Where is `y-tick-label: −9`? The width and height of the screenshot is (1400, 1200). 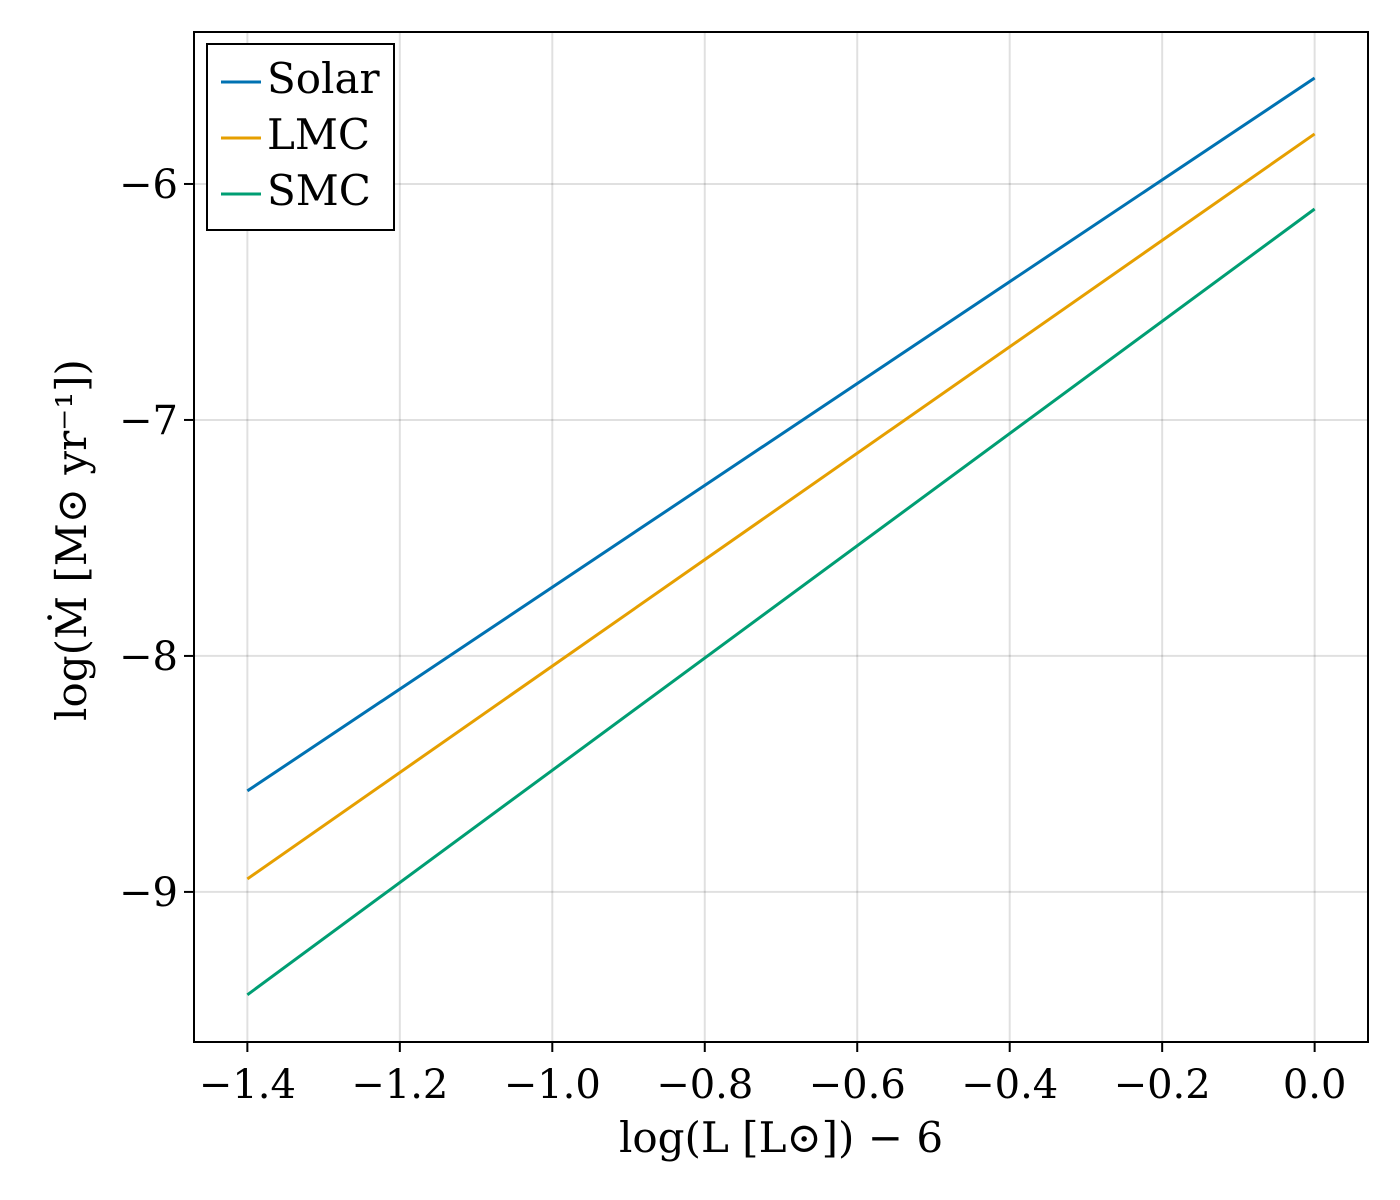 y-tick-label: −9 is located at coordinates (148, 893).